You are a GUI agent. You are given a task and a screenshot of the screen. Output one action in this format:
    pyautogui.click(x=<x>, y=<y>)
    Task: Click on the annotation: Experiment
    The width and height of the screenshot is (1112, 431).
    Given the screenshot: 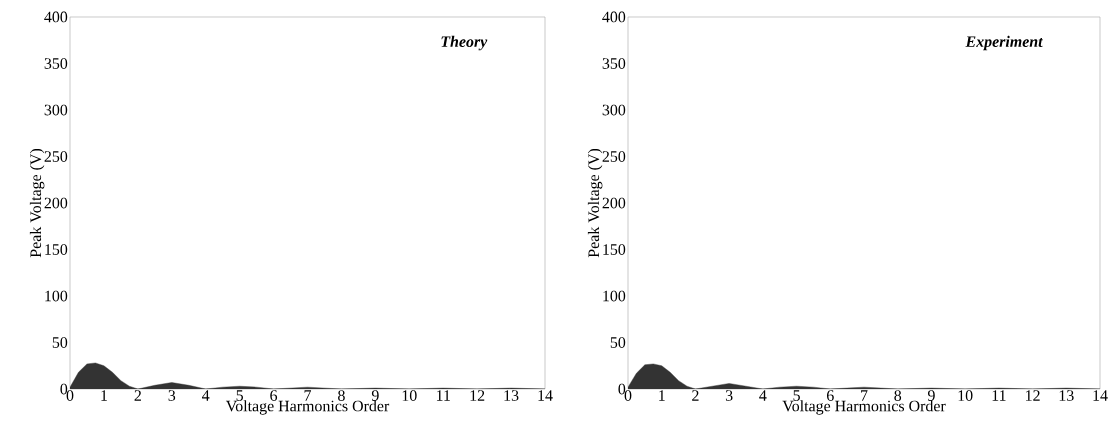 What is the action you would take?
    pyautogui.click(x=1004, y=43)
    